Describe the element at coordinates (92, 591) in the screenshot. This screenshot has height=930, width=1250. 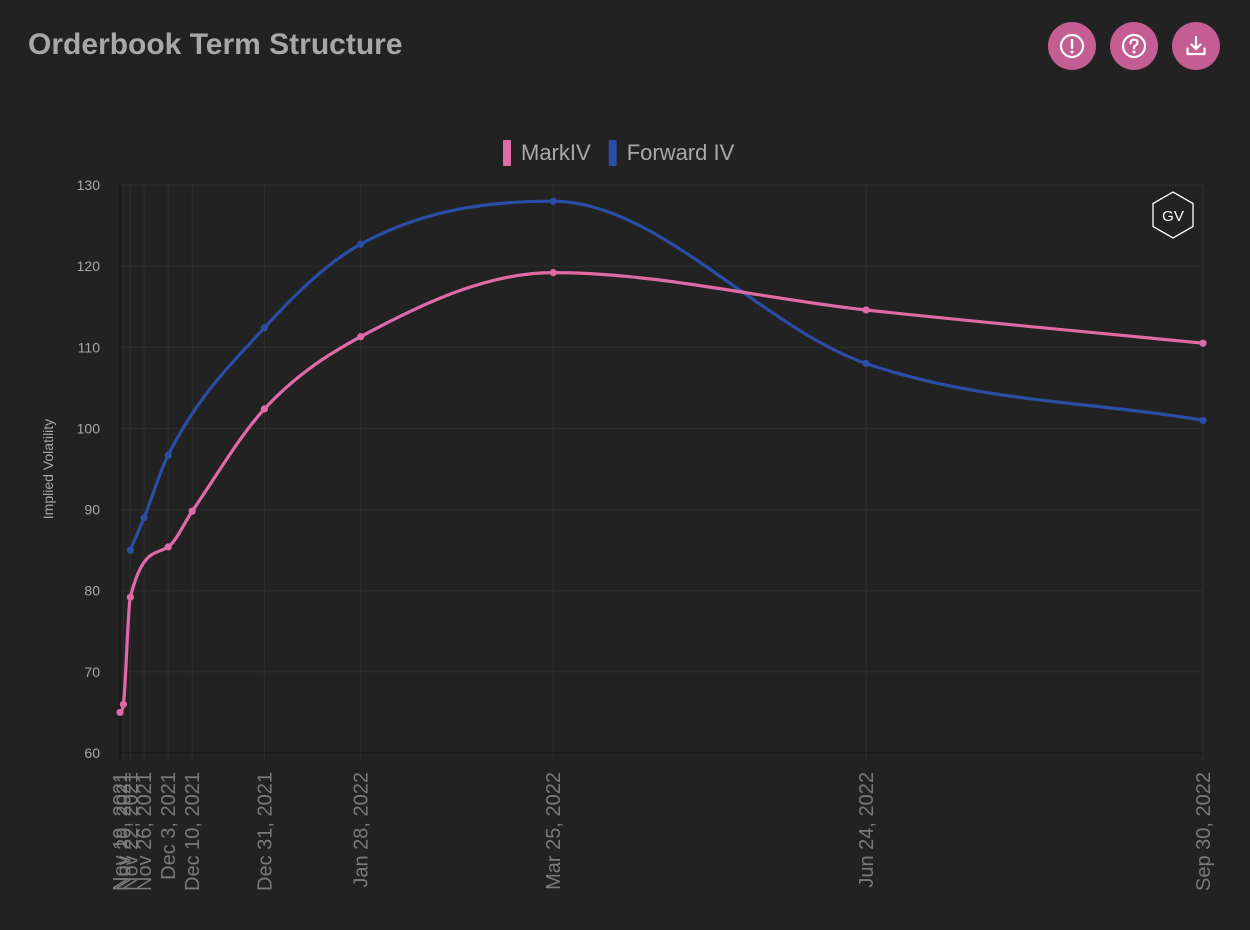
I see `y-tick-label: 80` at that location.